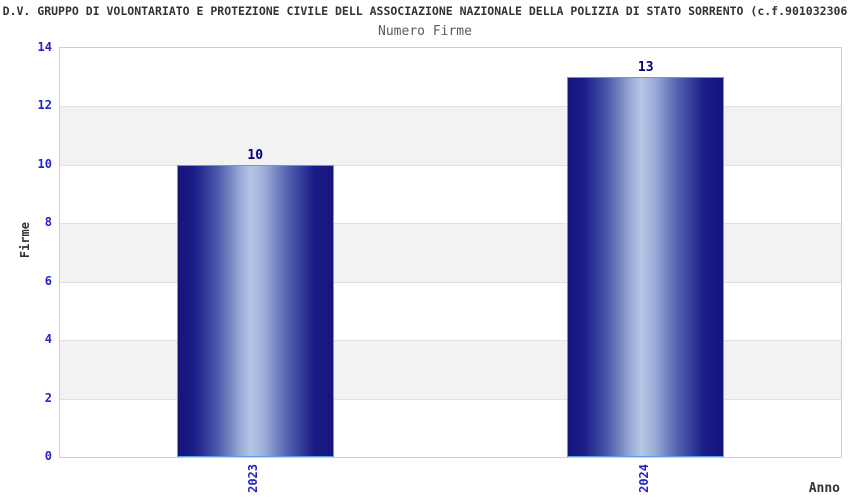 The image size is (850, 500). Describe the element at coordinates (48, 222) in the screenshot. I see `y-tick-label: 8` at that location.